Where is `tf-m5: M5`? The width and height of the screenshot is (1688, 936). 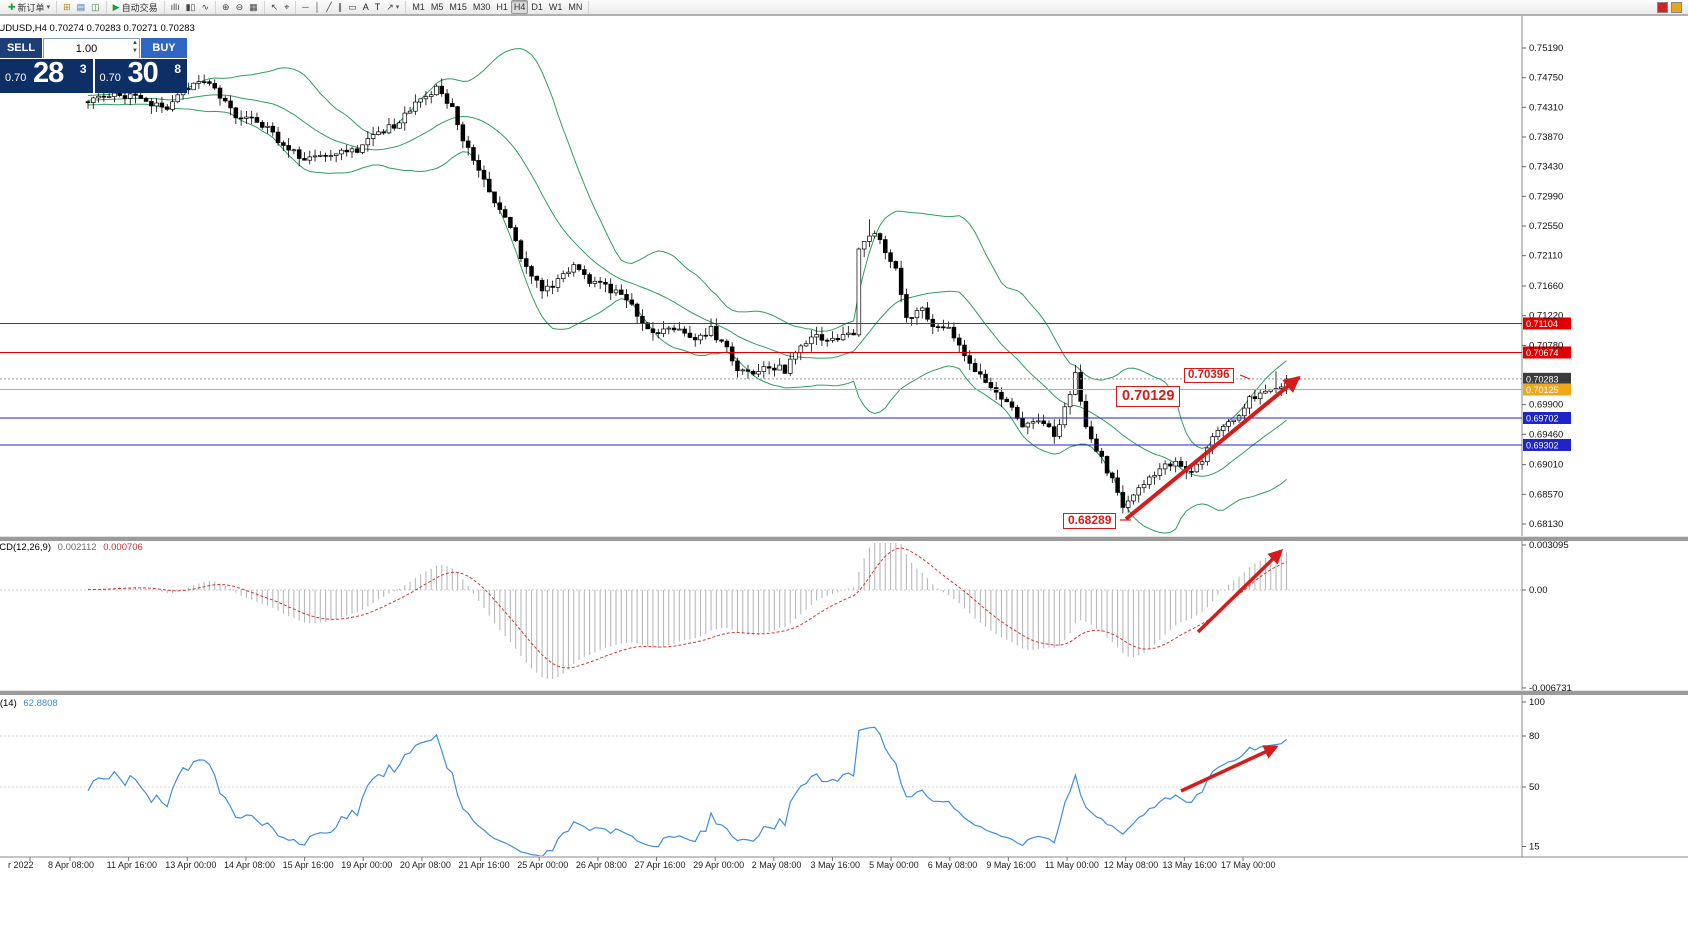 tf-m5: M5 is located at coordinates (437, 7).